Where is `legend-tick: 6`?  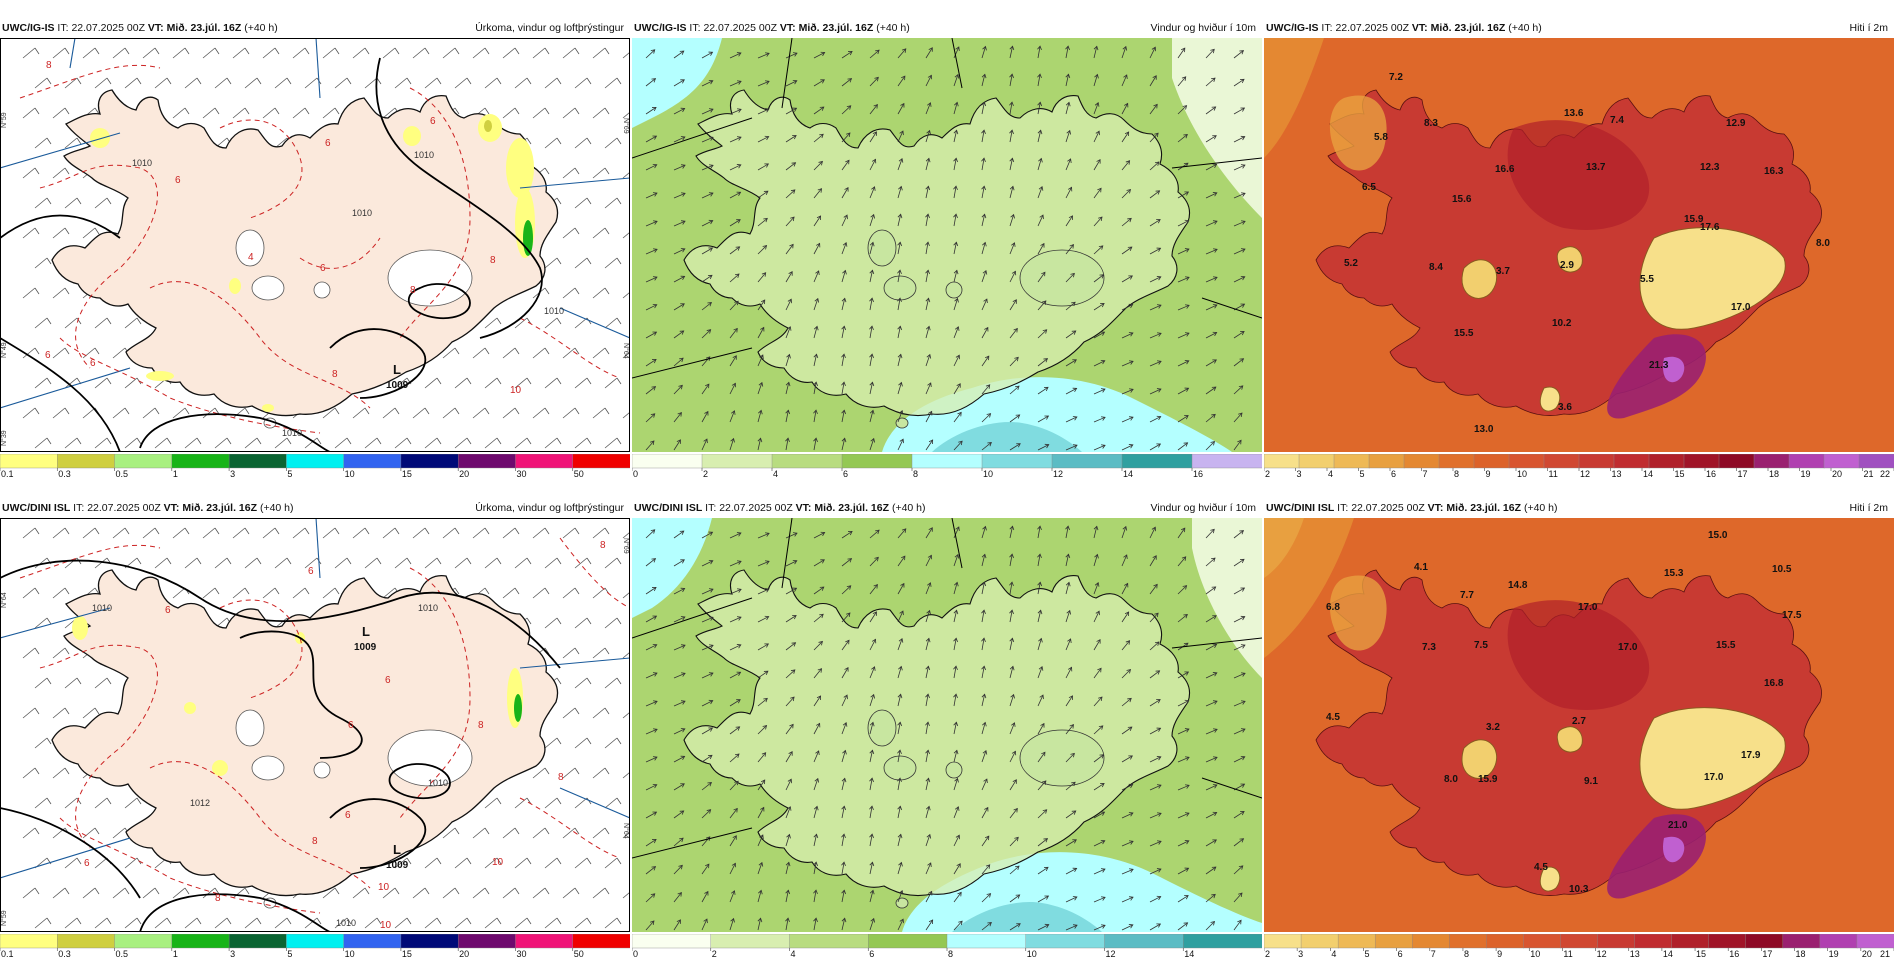 legend-tick: 6 is located at coordinates (1400, 953).